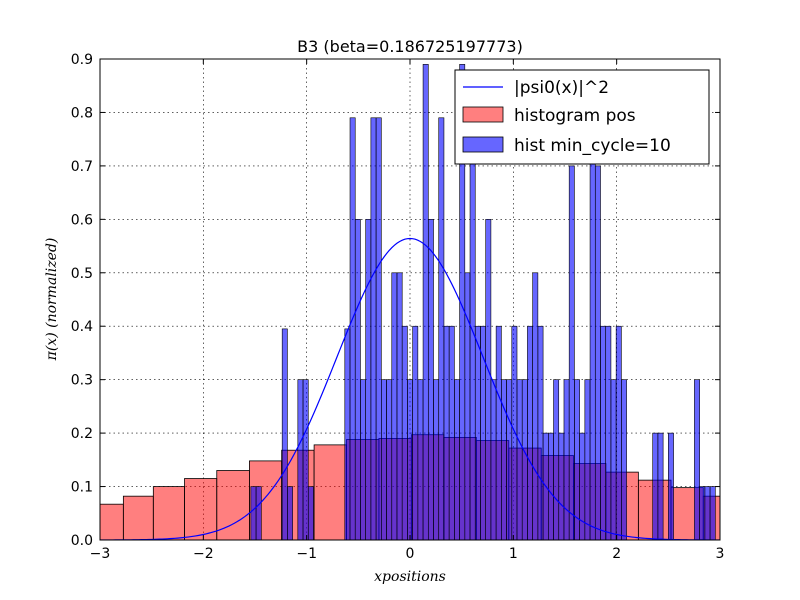 This screenshot has width=800, height=600. What do you see at coordinates (410, 577) in the screenshot?
I see `x-axis-label: xpositions` at bounding box center [410, 577].